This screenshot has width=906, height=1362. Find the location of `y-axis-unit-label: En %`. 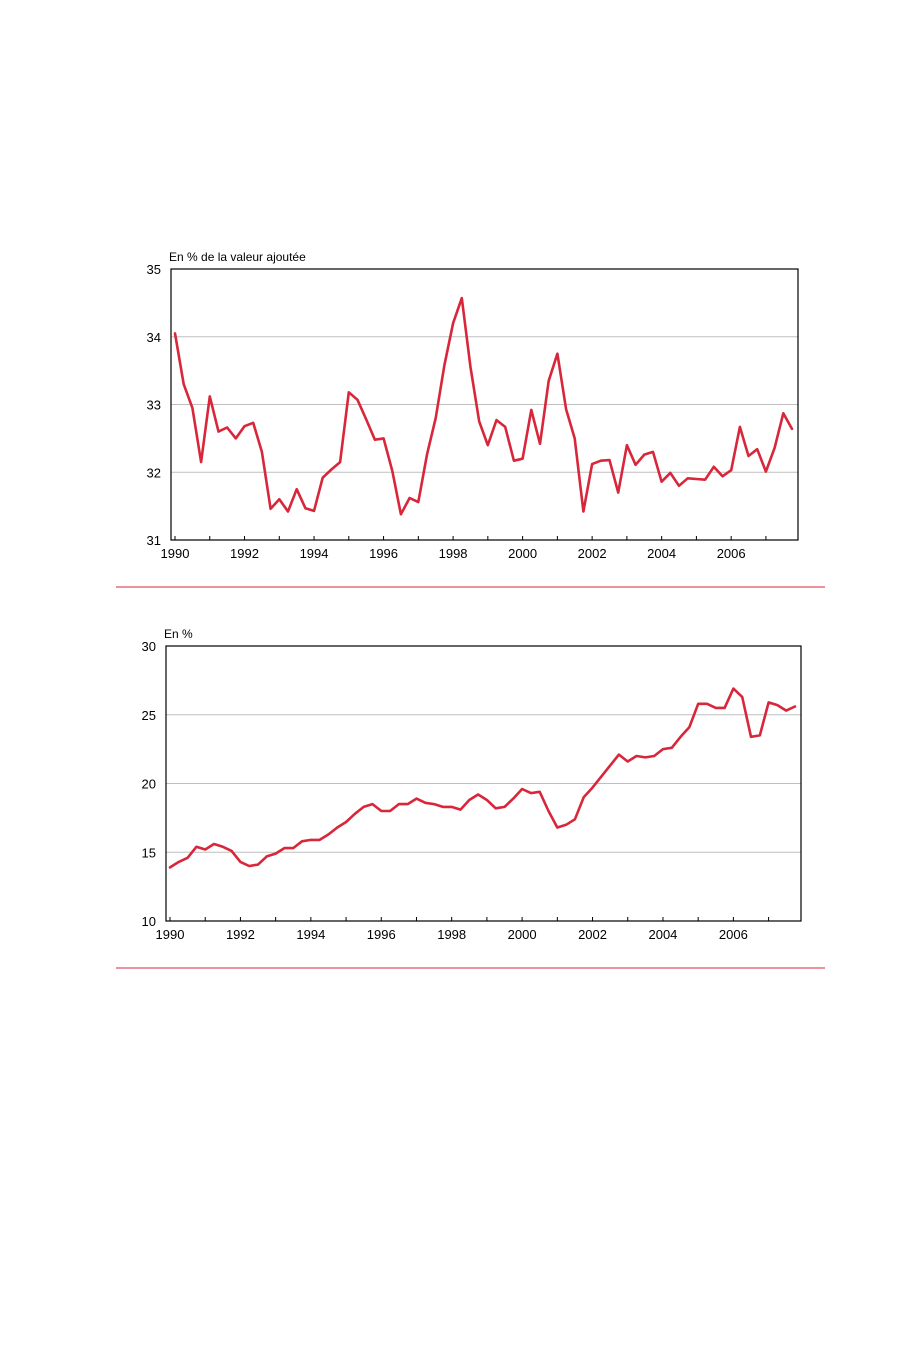

y-axis-unit-label: En % is located at coordinates (178, 634).